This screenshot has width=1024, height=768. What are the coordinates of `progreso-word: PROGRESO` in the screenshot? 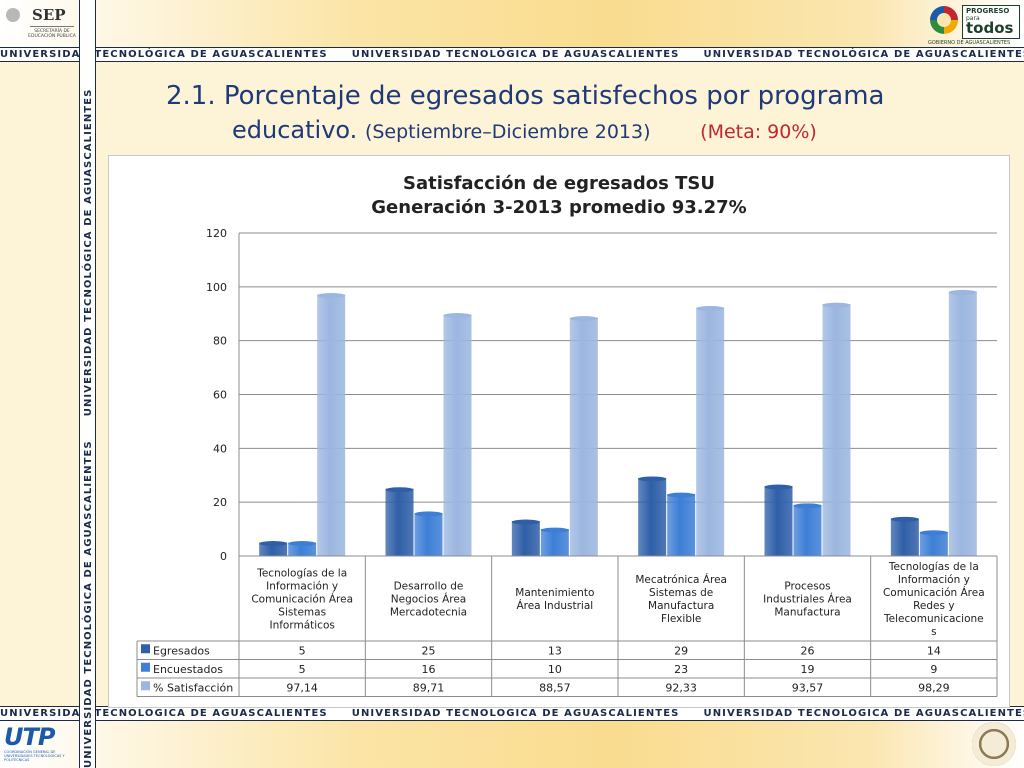 It's located at (988, 11).